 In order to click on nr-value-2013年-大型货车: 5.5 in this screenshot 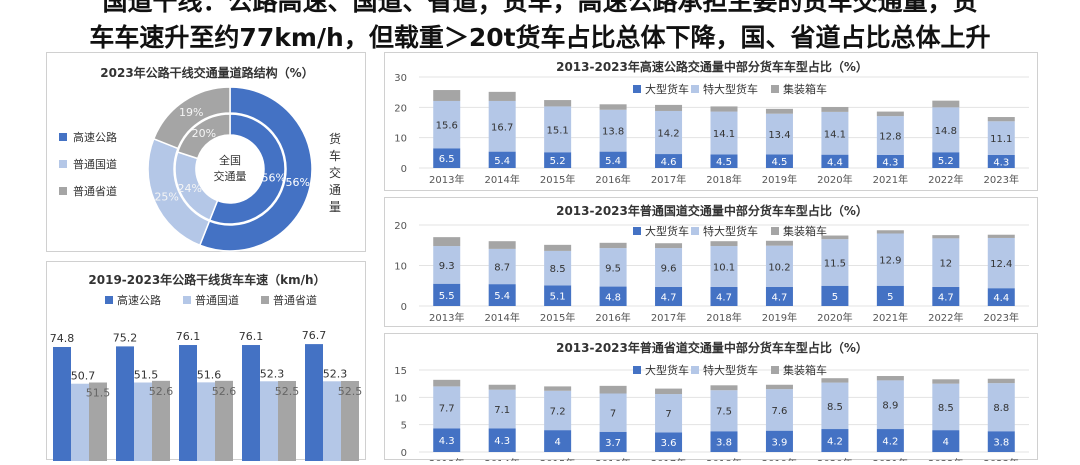, I will do `click(447, 296)`.